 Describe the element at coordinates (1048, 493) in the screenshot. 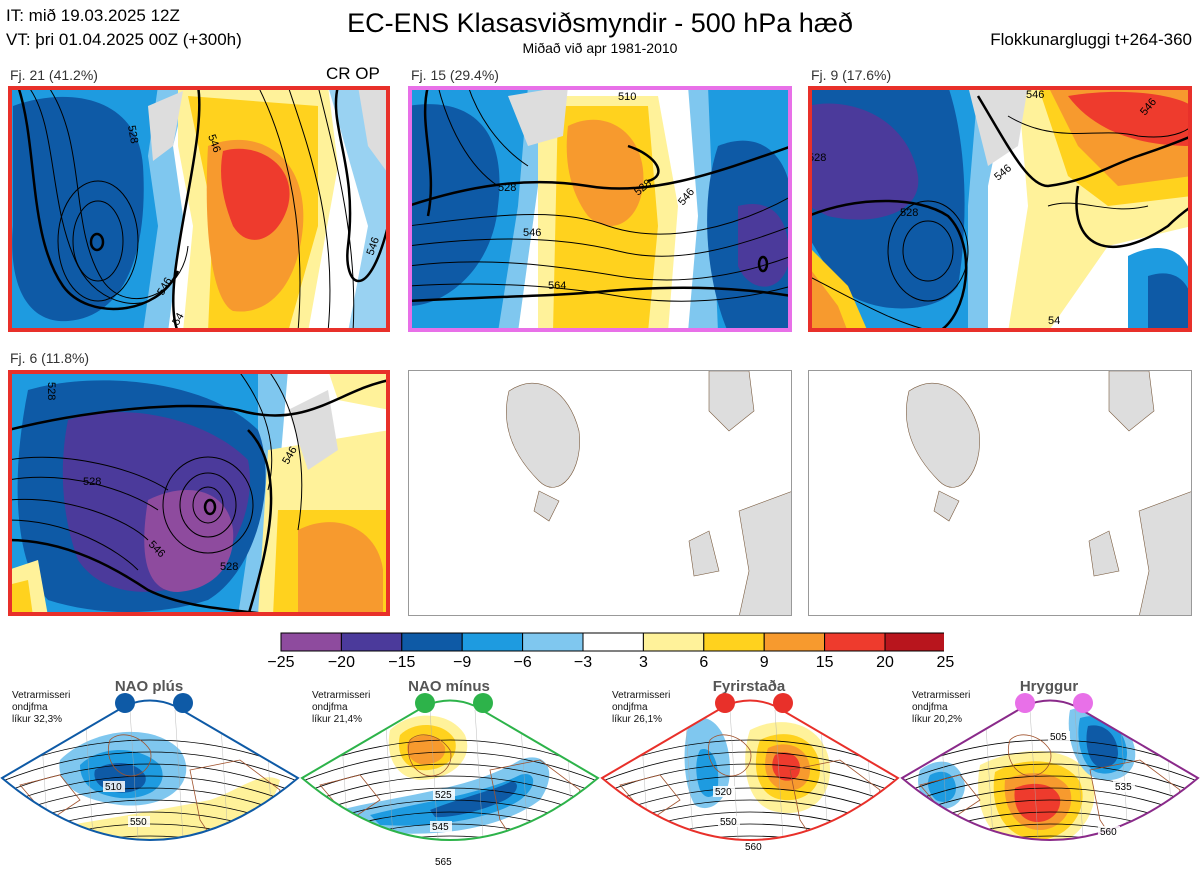

I see `empty-map-6-svg` at that location.